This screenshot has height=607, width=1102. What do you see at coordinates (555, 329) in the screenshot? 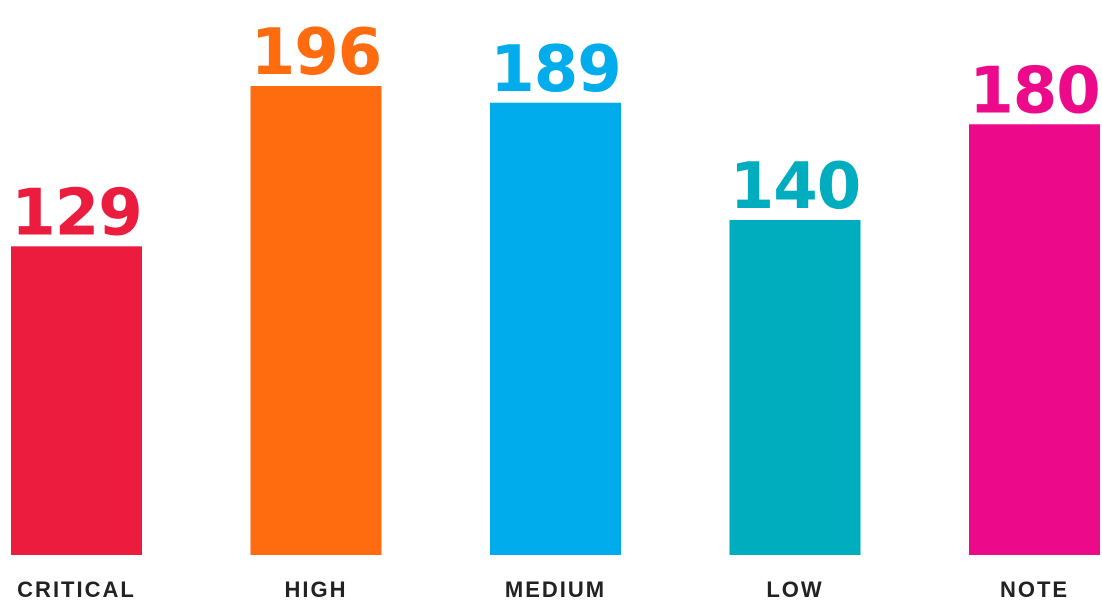
I see `bar-medium` at bounding box center [555, 329].